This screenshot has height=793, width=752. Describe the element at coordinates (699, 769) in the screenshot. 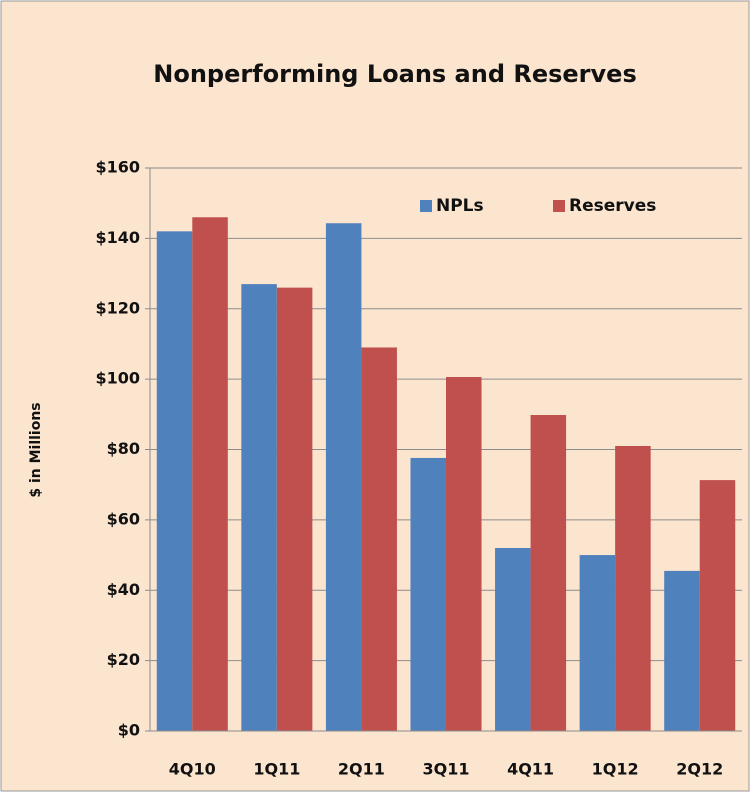

I see `x-tick-label: 2Q12` at that location.